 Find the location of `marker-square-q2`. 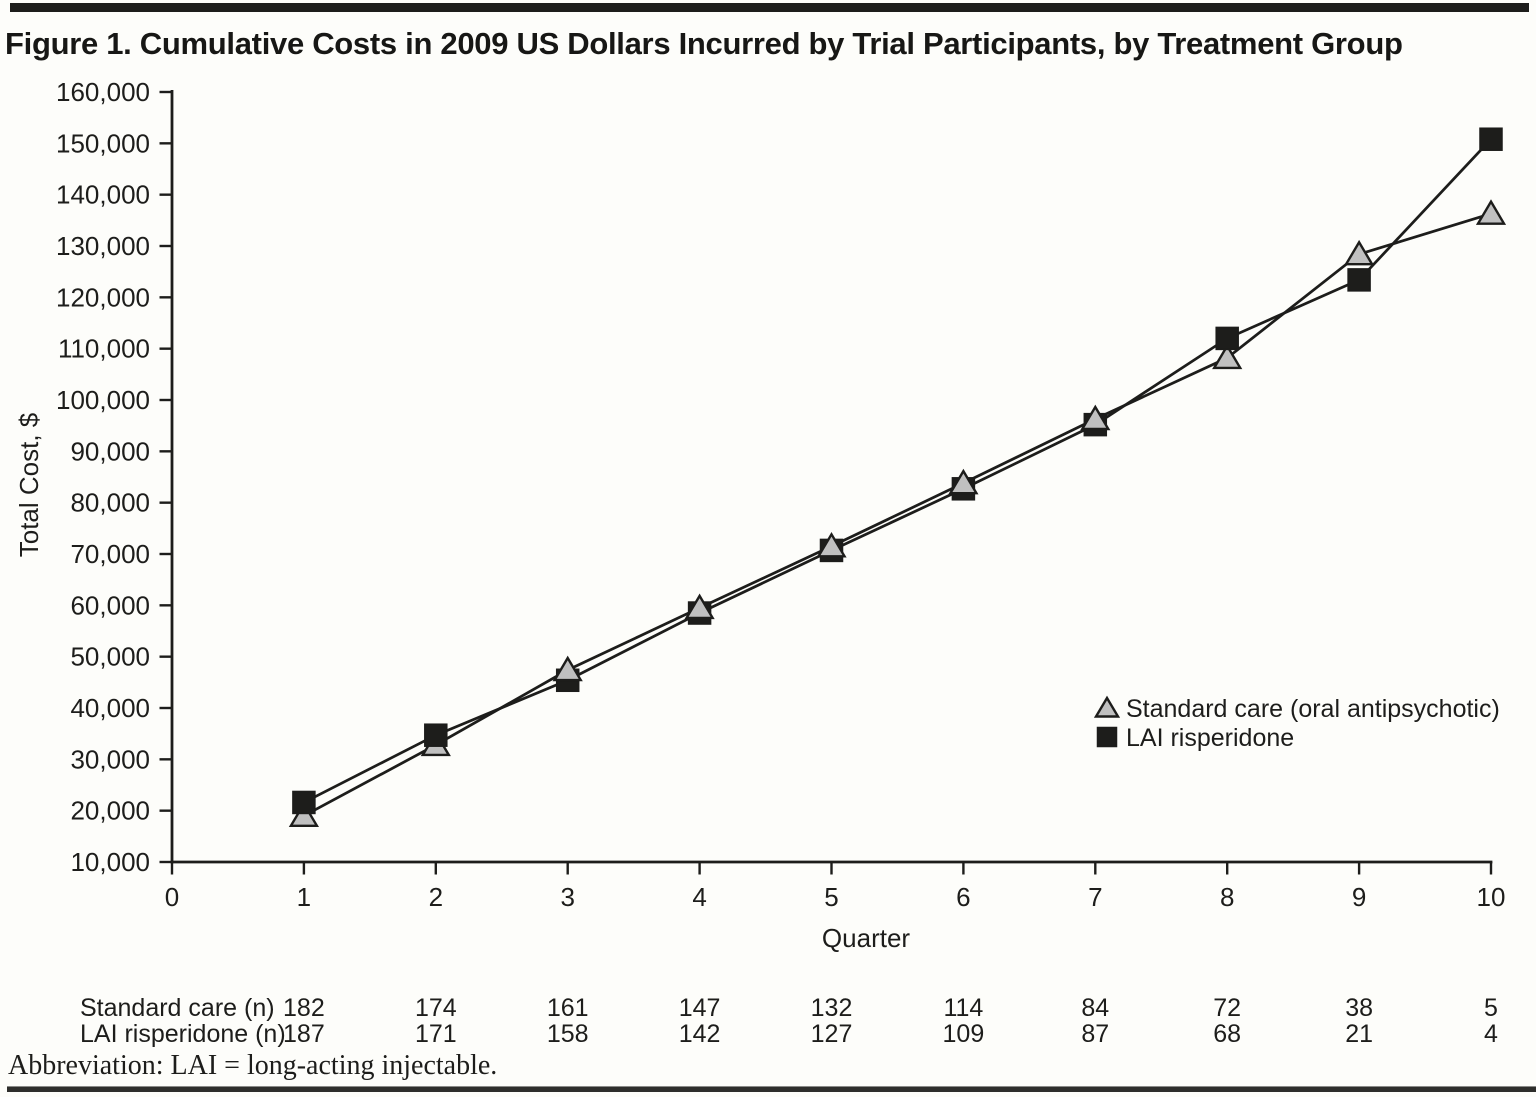

marker-square-q2 is located at coordinates (436, 735).